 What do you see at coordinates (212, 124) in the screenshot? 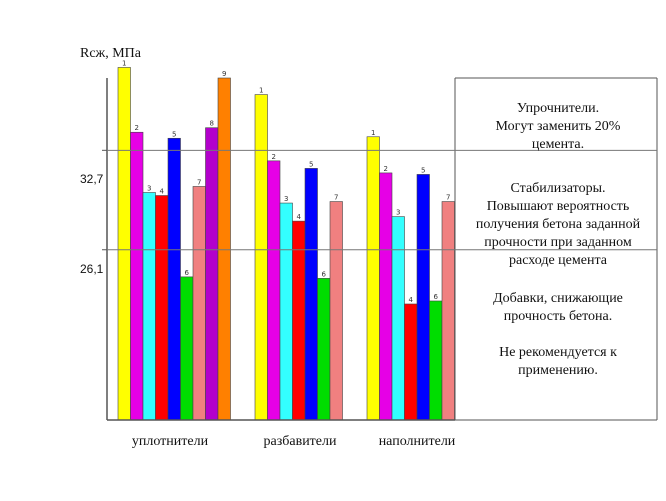
I see `bar-label-0-8: 8` at bounding box center [212, 124].